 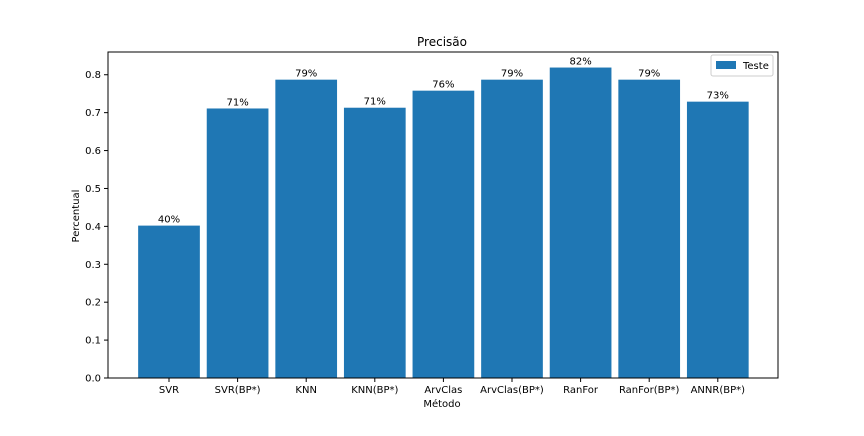 What do you see at coordinates (718, 390) in the screenshot?
I see `x-tick-label: ANNR(BP*)` at bounding box center [718, 390].